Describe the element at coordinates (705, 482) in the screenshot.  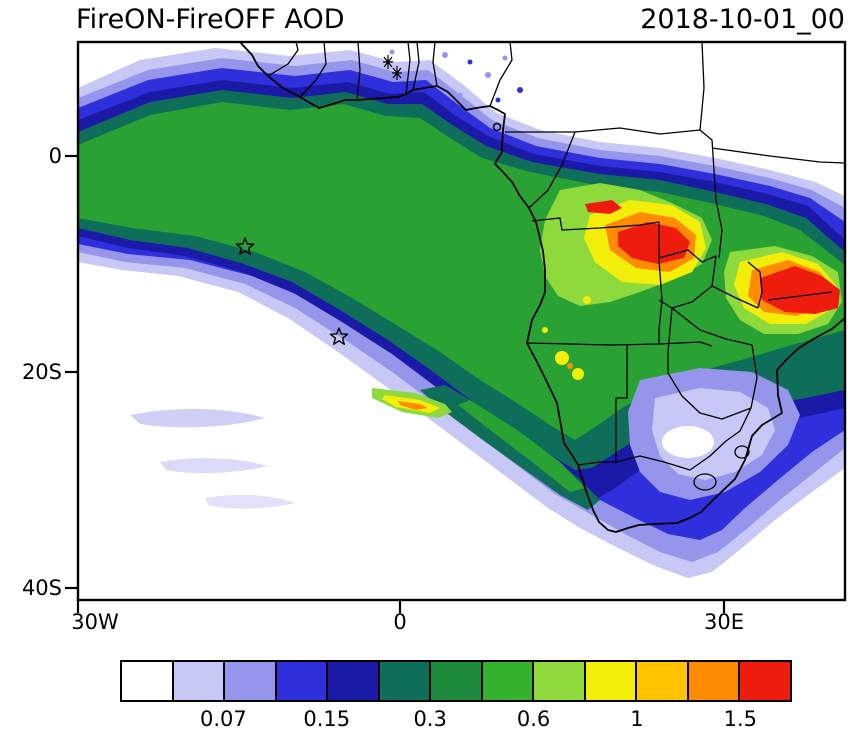
I see `lesotho-border` at that location.